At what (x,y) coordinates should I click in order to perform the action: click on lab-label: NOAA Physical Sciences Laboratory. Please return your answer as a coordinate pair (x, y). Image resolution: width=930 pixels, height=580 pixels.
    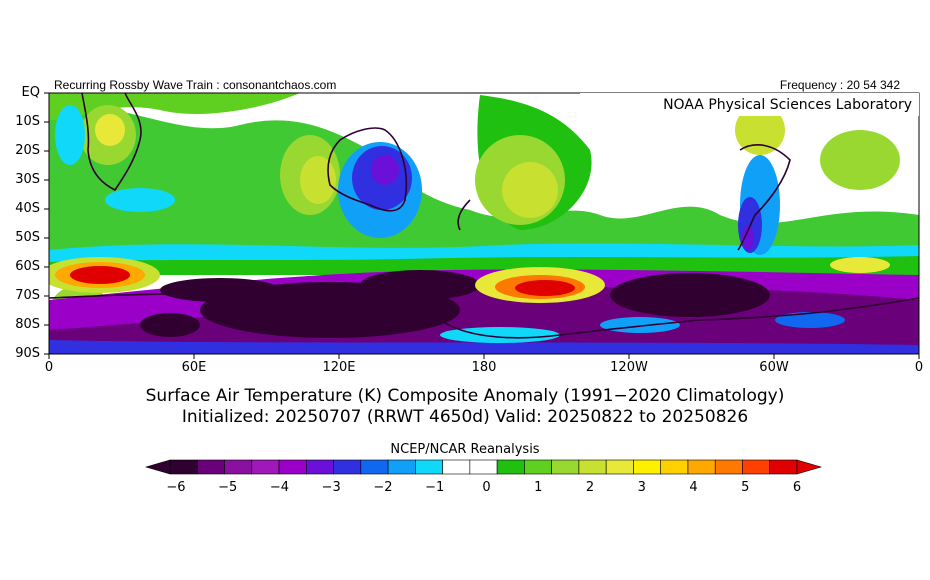
    Looking at the image, I should click on (787, 105).